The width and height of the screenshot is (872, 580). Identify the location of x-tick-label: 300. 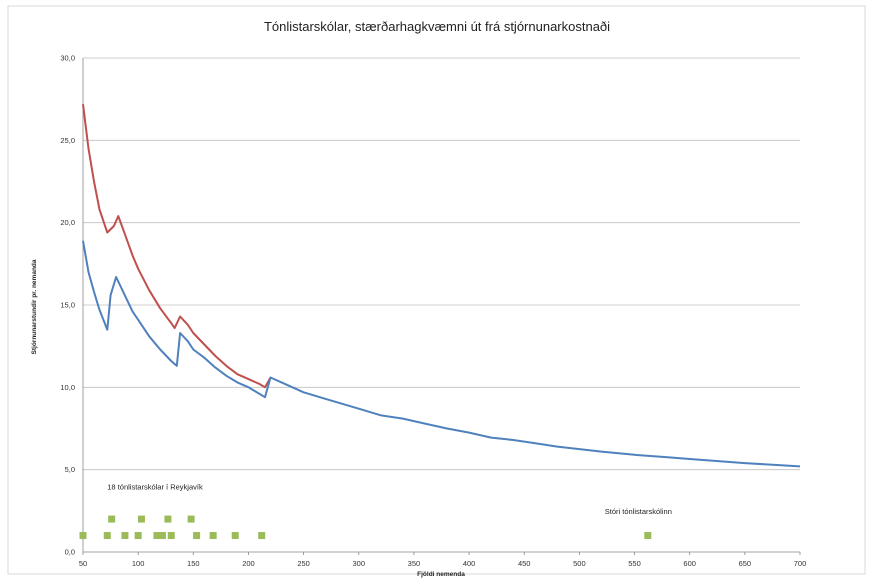
(359, 563).